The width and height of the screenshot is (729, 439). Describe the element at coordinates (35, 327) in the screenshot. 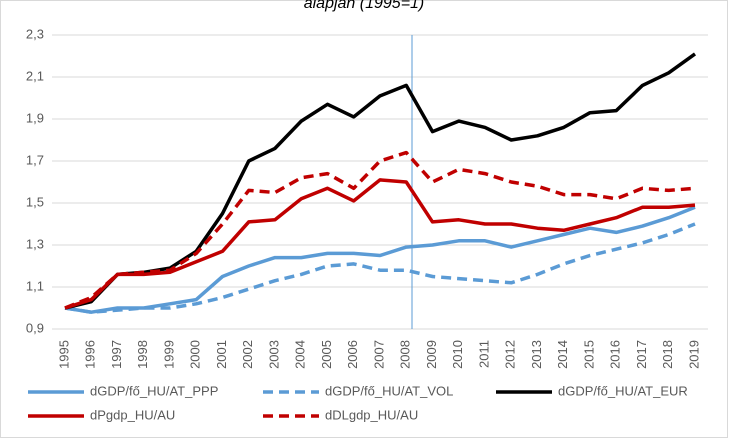

I see `y-tick-label: 0,9` at that location.